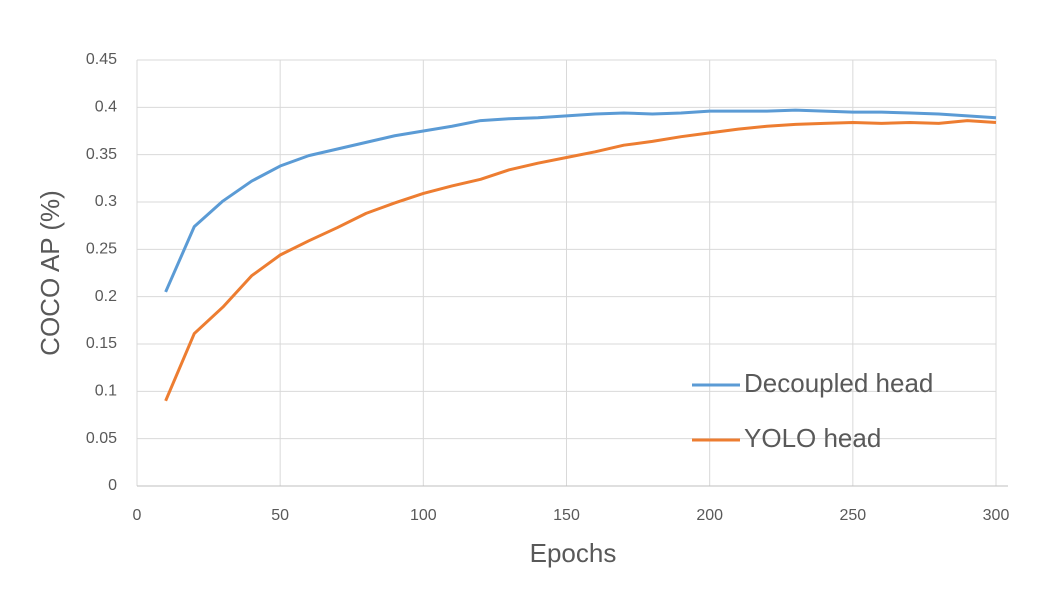  Describe the element at coordinates (709, 515) in the screenshot. I see `x-tick-label: 200` at that location.